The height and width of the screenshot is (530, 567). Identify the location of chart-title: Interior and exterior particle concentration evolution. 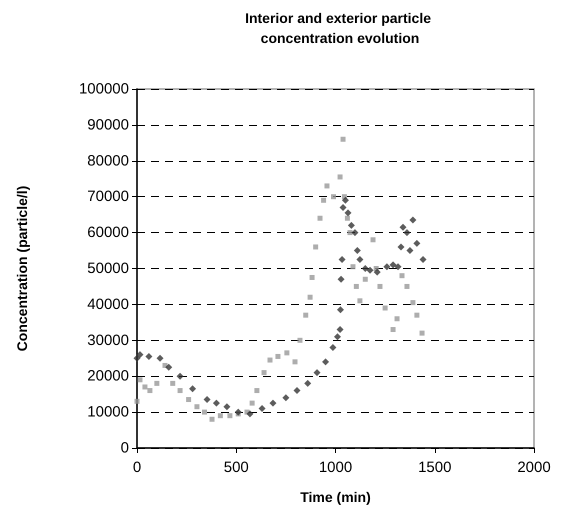
(340, 28).